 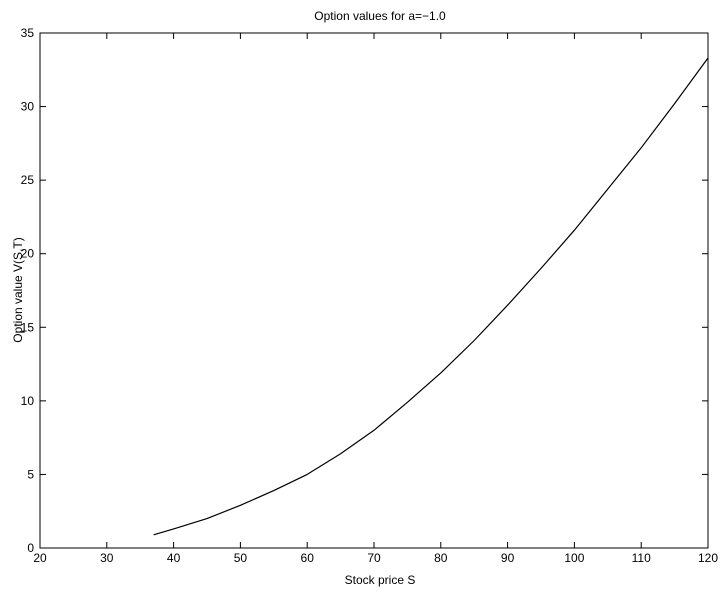 What do you see at coordinates (28, 107) in the screenshot?
I see `y-tick-label: 30` at bounding box center [28, 107].